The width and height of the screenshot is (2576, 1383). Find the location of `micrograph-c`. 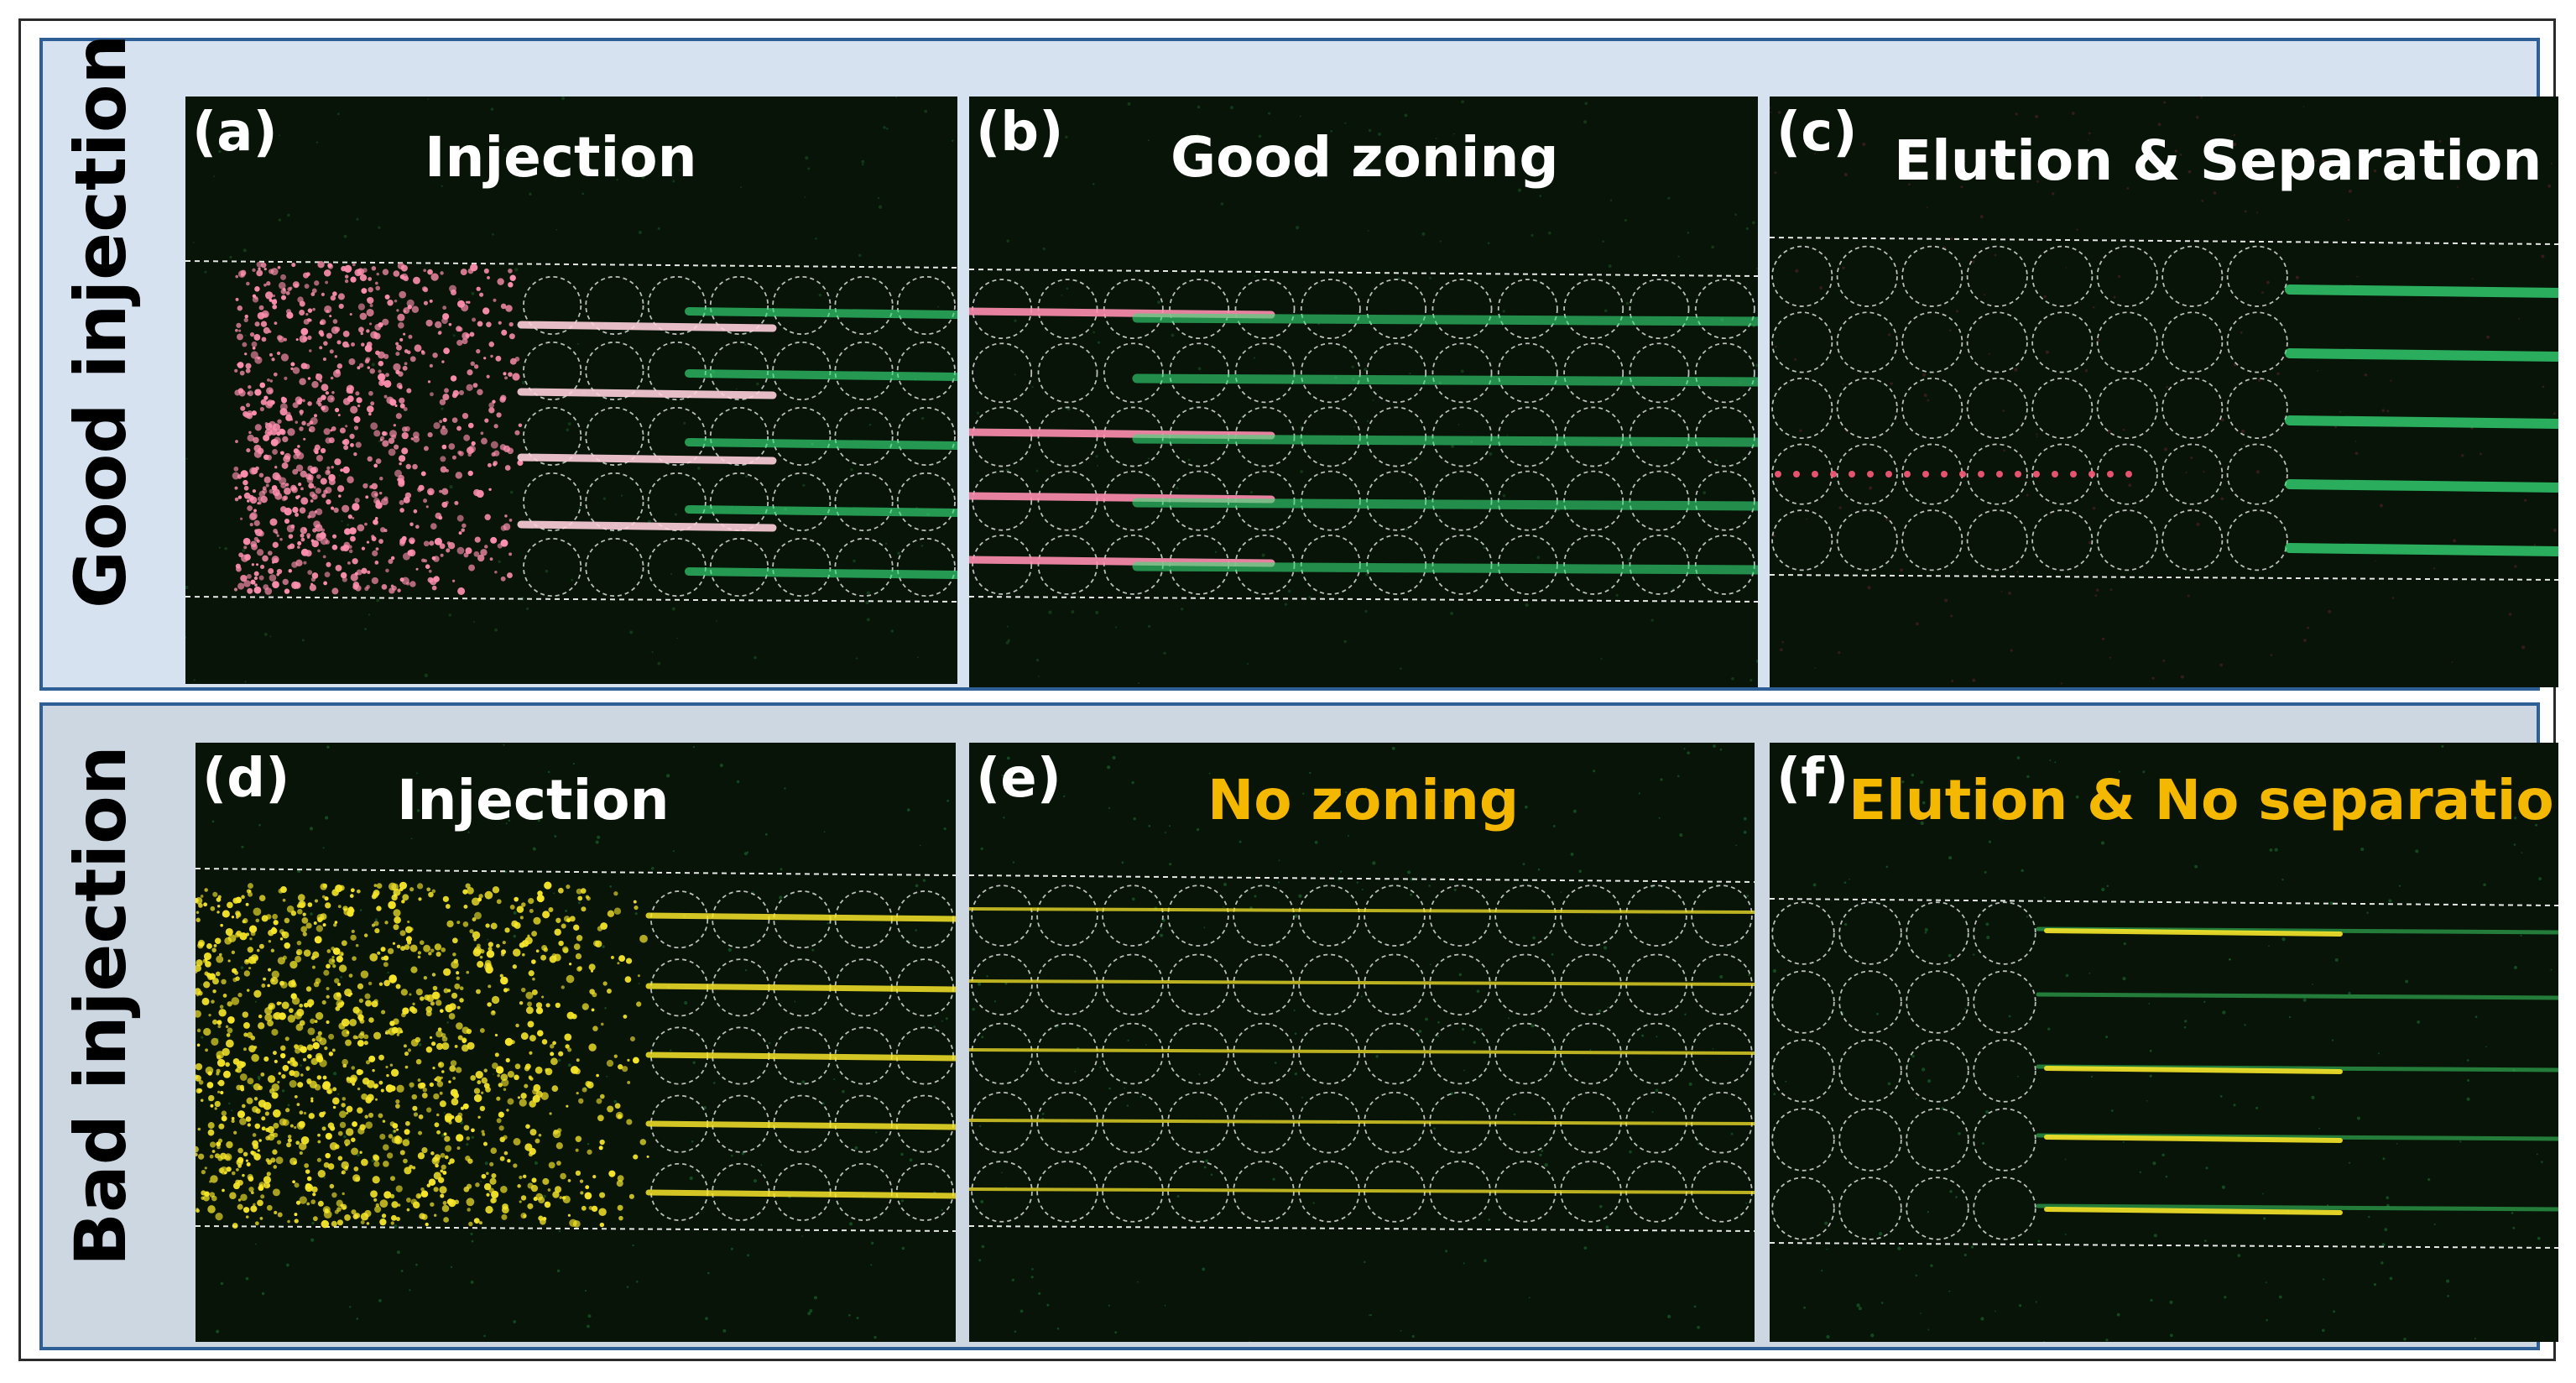

micrograph-c is located at coordinates (2164, 391).